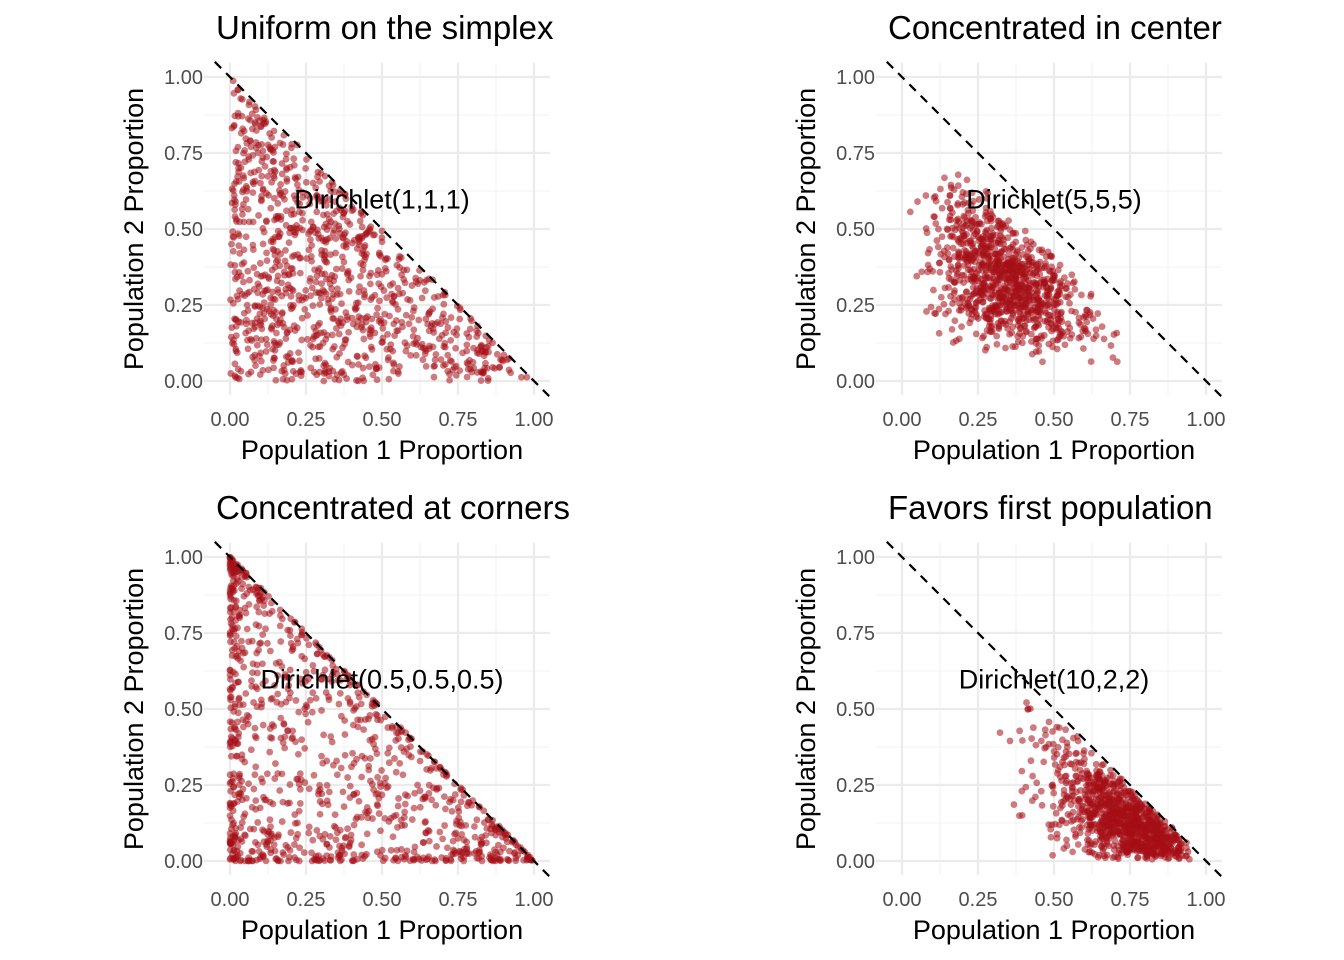 Image resolution: width=1344 pixels, height=960 pixels. Describe the element at coordinates (306, 900) in the screenshot. I see `x-tick-label: 0.25` at that location.